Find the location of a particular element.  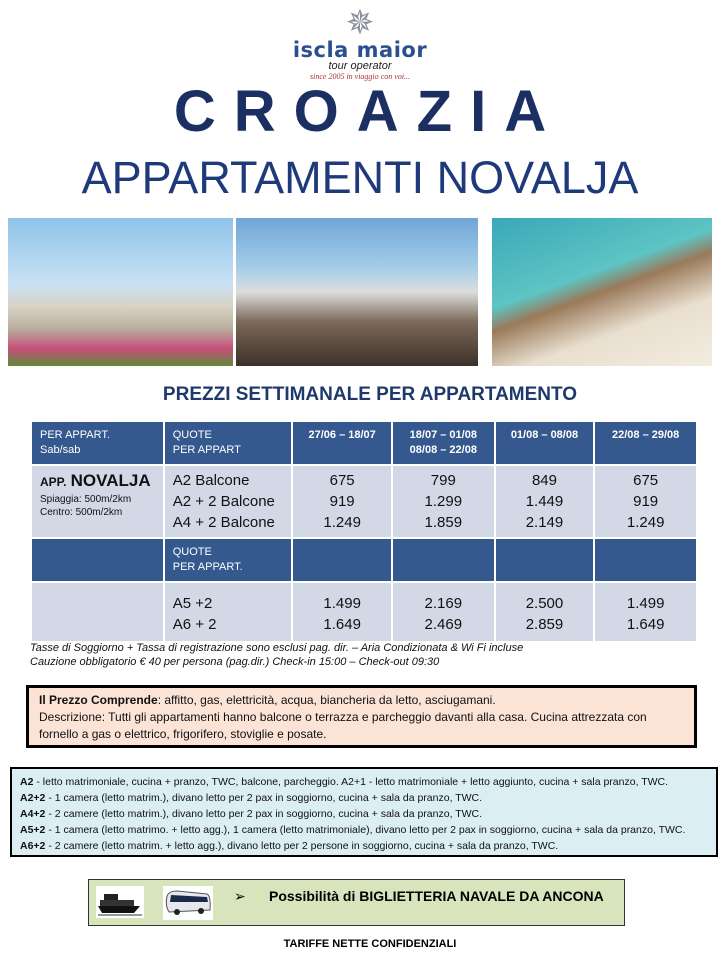

page-title: CROAZIA is located at coordinates (369, 111).